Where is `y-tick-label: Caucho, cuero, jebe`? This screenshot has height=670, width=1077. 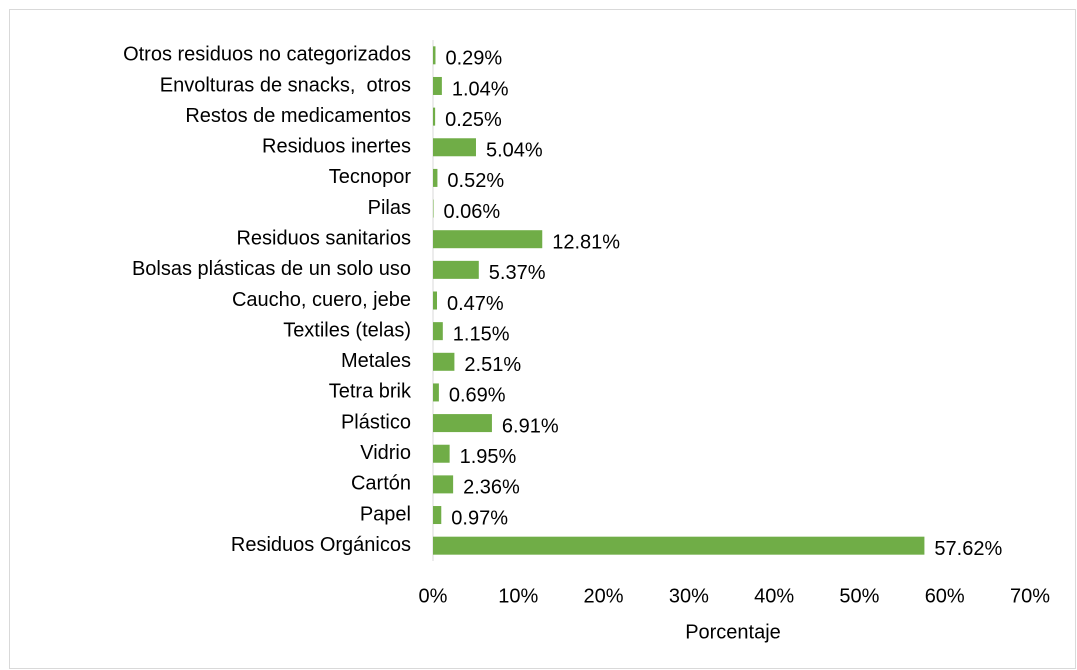
y-tick-label: Caucho, cuero, jebe is located at coordinates (321, 300).